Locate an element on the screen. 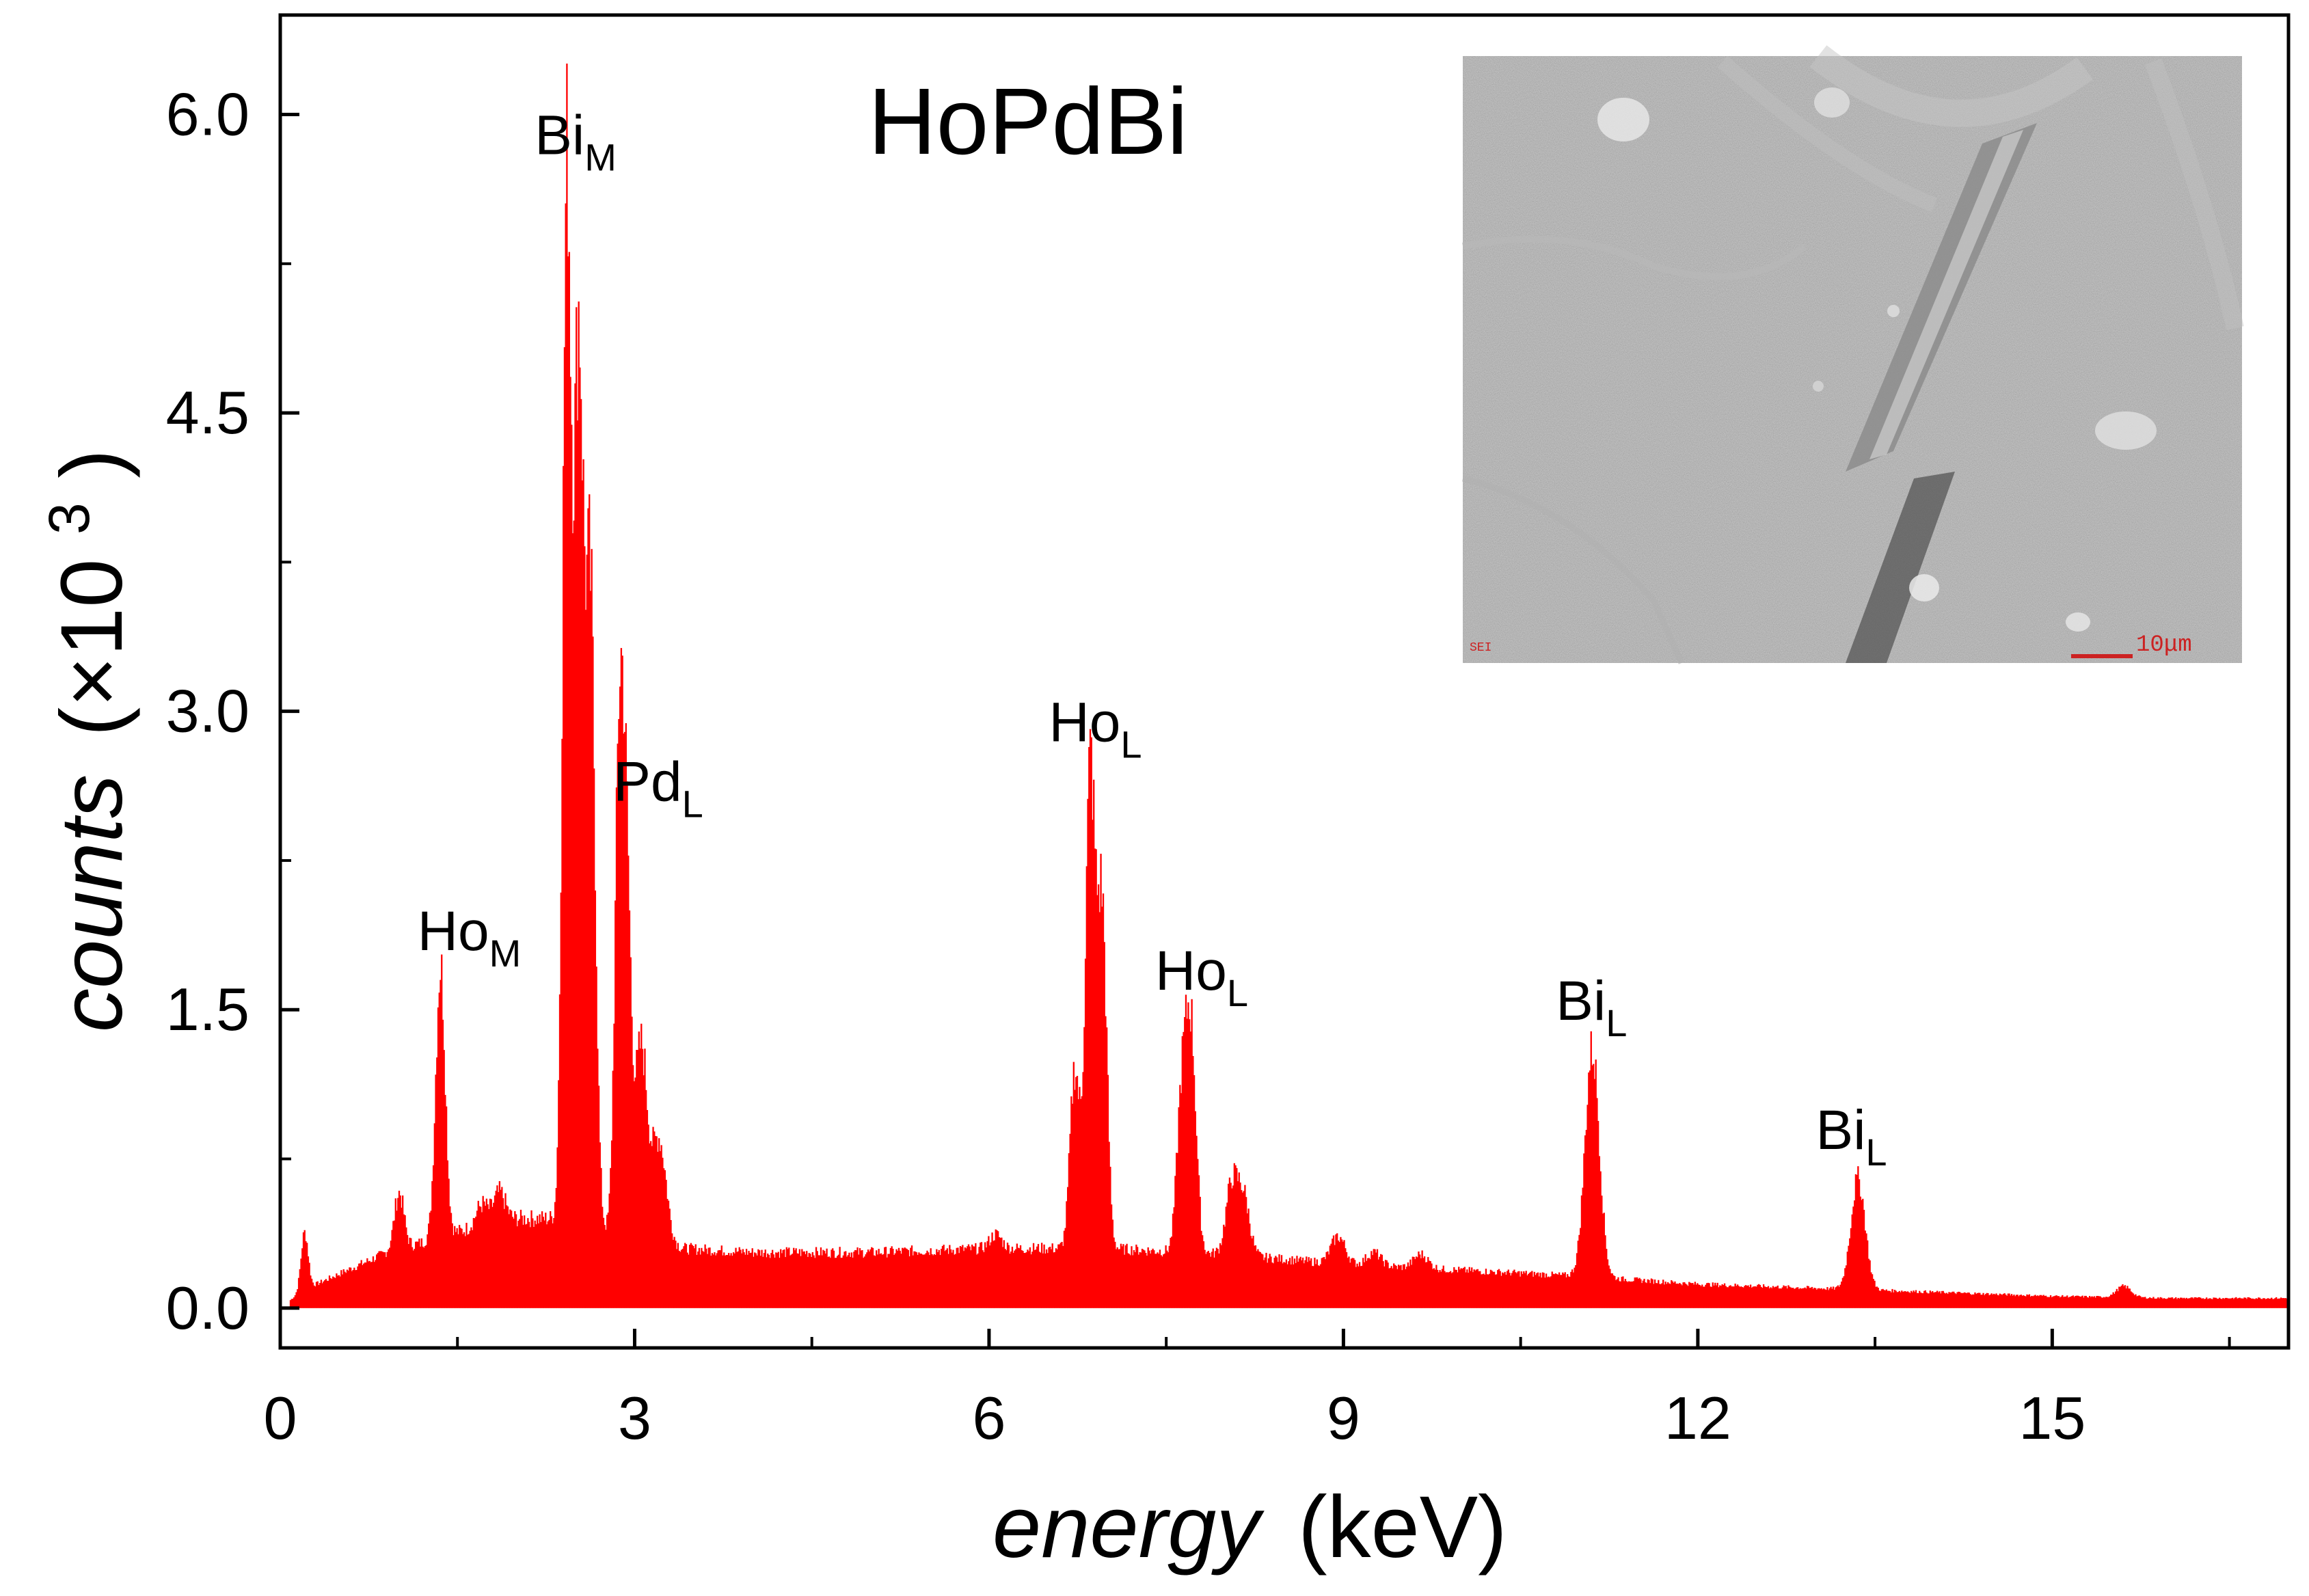 This screenshot has width=2309, height=1596. y-axis-label-quantity: counts is located at coordinates (92, 903).